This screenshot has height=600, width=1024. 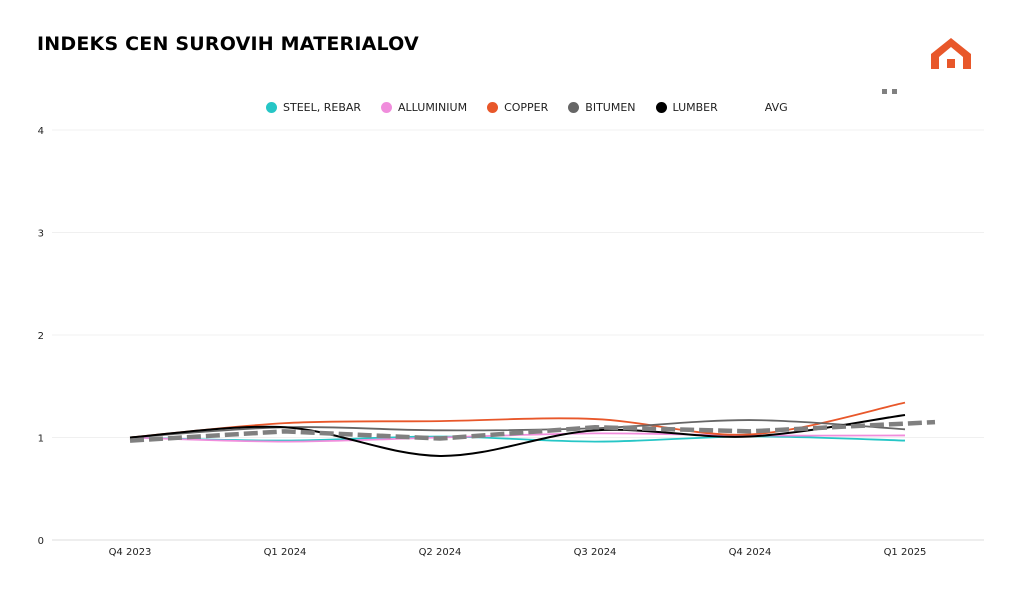 I want to click on legend-label: STEEL, REBAR, so click(x=322, y=107).